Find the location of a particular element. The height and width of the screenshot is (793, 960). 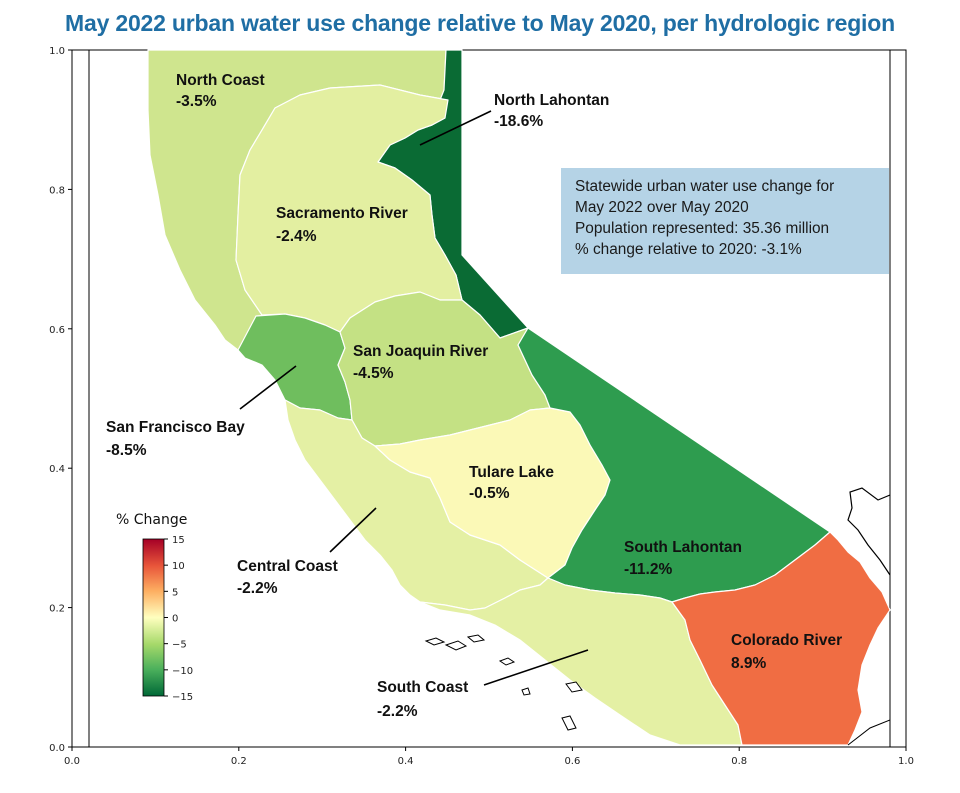

y-tick-label: 0.2 is located at coordinates (57, 609).